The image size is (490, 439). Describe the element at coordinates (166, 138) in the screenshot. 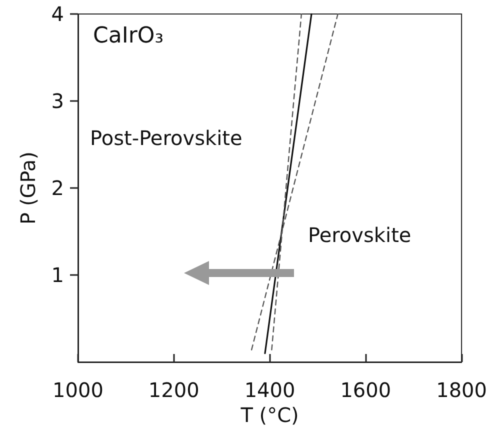

I see `annotation: Post-Perovskite` at that location.